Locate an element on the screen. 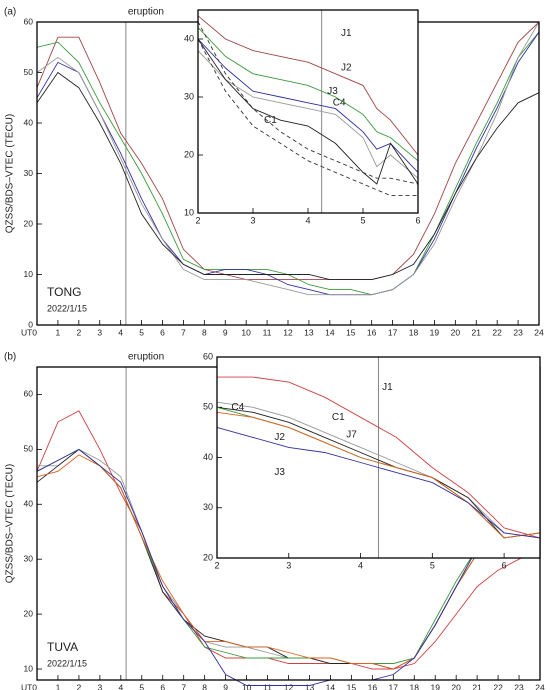 Image resolution: width=550 pixels, height=690 pixels. panel-label: (a) is located at coordinates (10, 12).